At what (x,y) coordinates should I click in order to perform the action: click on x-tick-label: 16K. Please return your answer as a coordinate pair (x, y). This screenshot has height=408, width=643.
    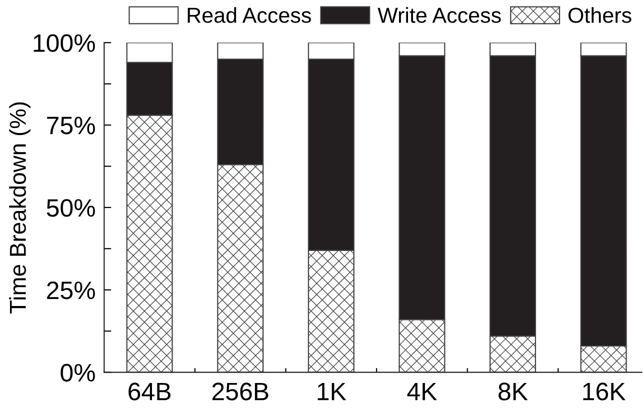
    Looking at the image, I should click on (604, 391).